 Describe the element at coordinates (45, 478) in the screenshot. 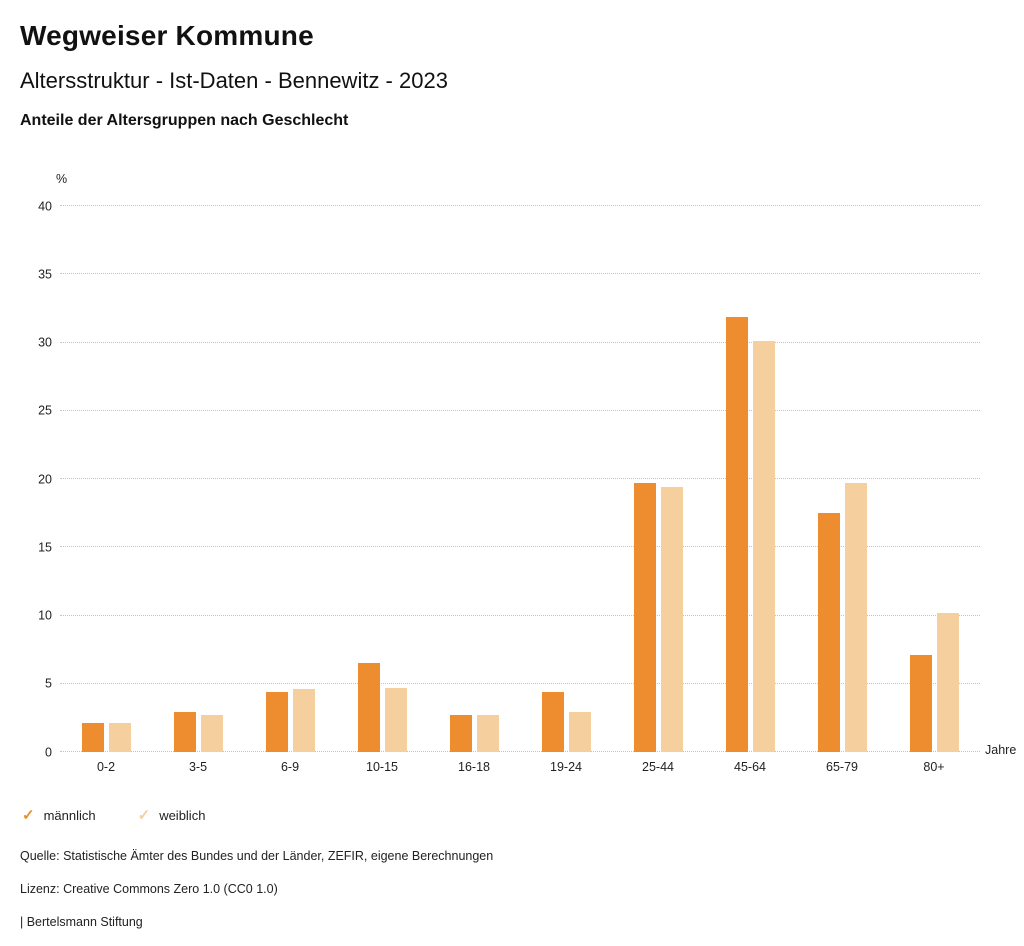

I see `y-tick-label-20: 20` at that location.